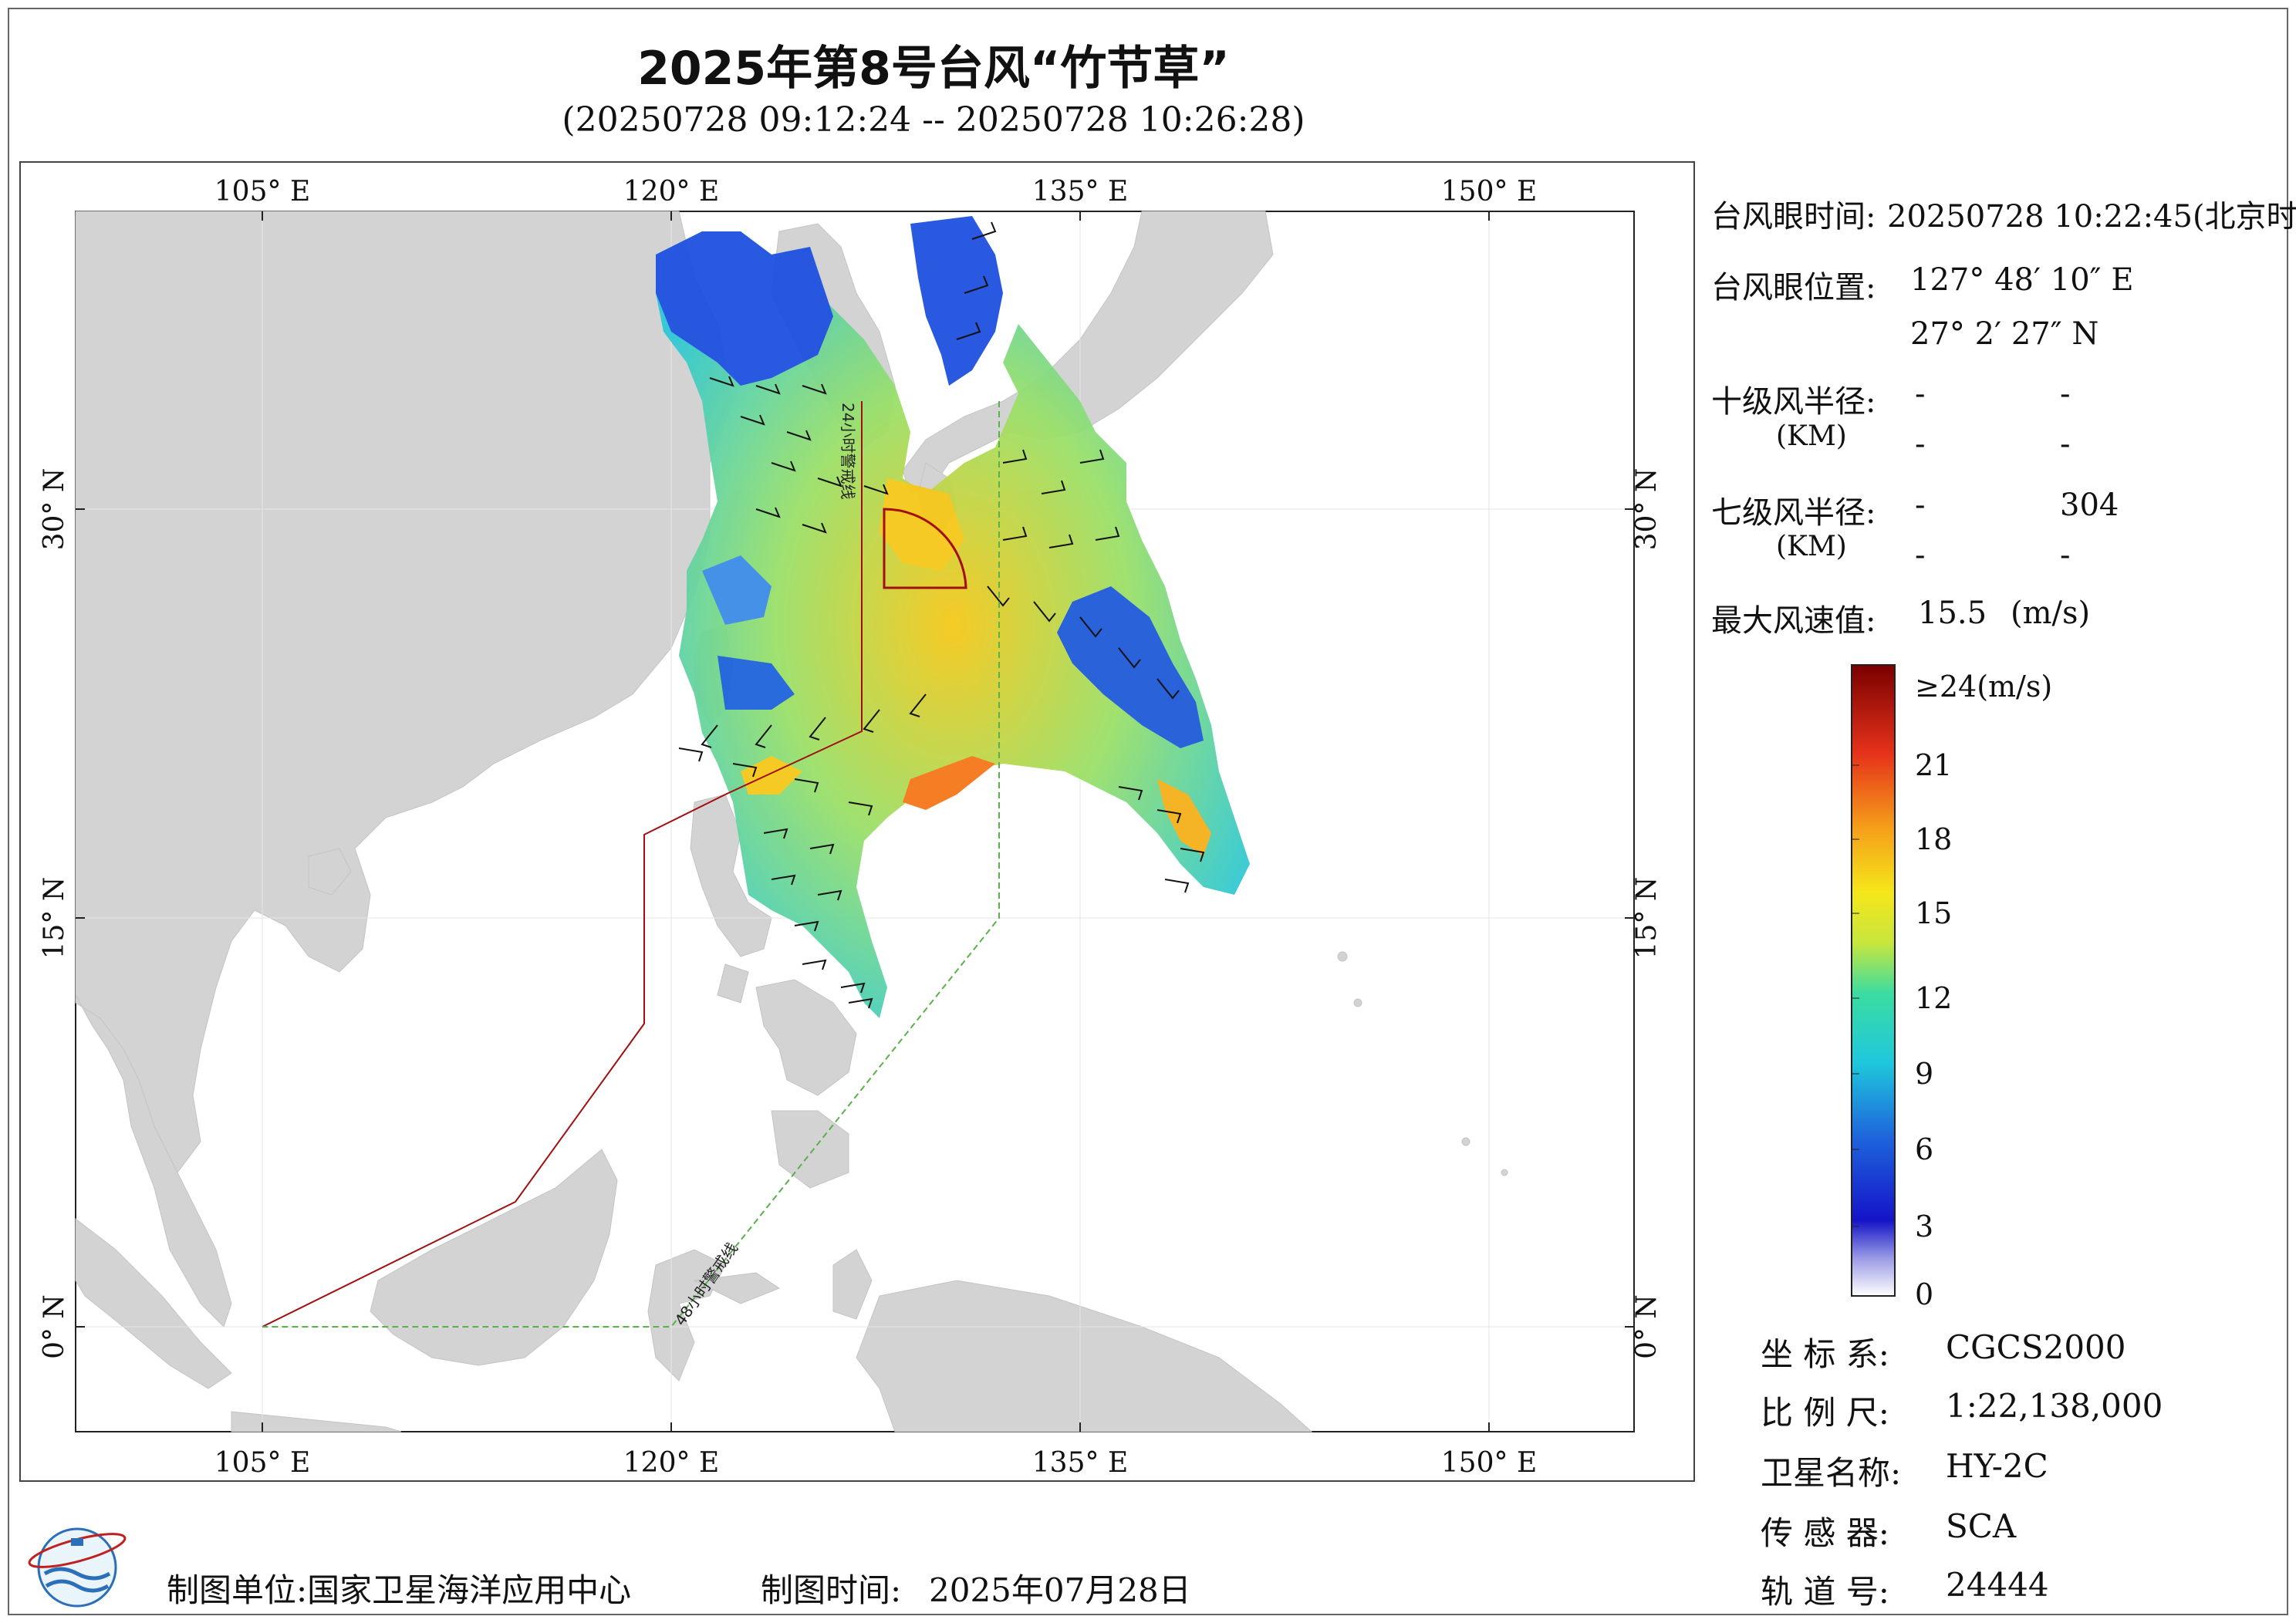 Image resolution: width=2296 pixels, height=1623 pixels. I want to click on lon-label-bottom-105: 105° E, so click(262, 1463).